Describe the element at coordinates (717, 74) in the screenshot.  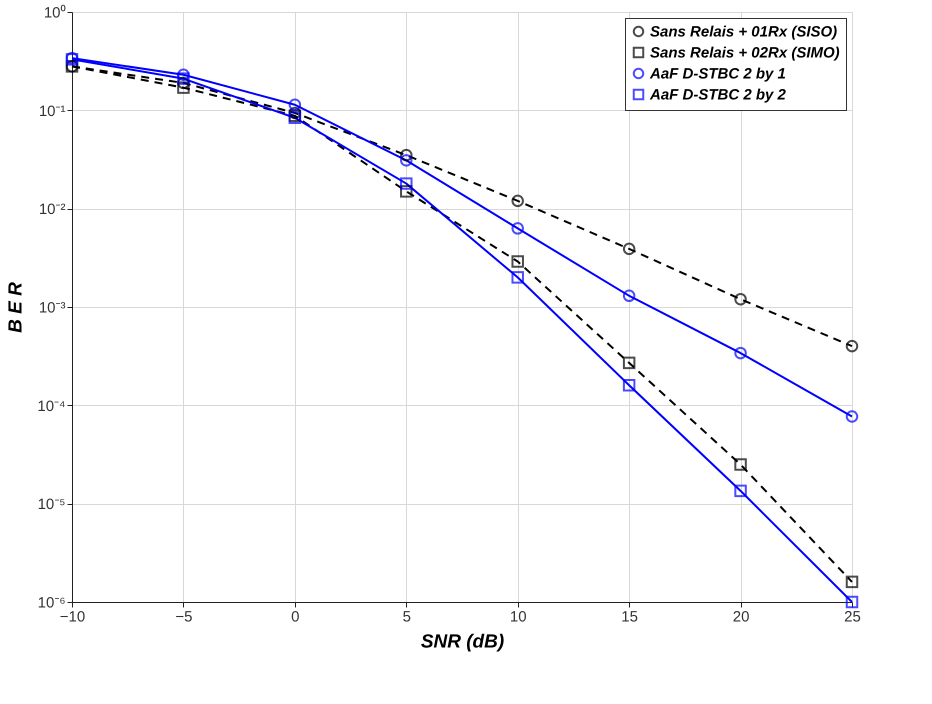
I see `legend-label: AaF D-STBC 2 by 1` at that location.